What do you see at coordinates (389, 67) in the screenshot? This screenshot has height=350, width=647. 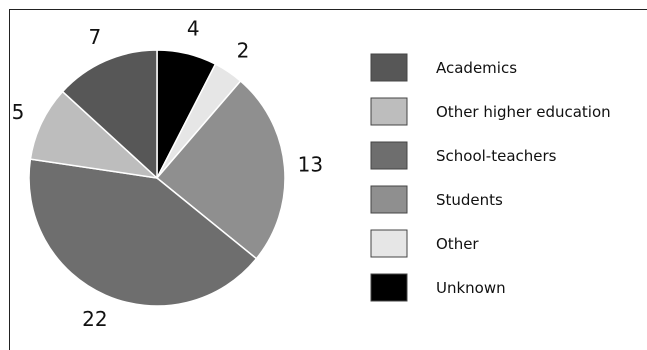 I see `legend-swatch-academics` at bounding box center [389, 67].